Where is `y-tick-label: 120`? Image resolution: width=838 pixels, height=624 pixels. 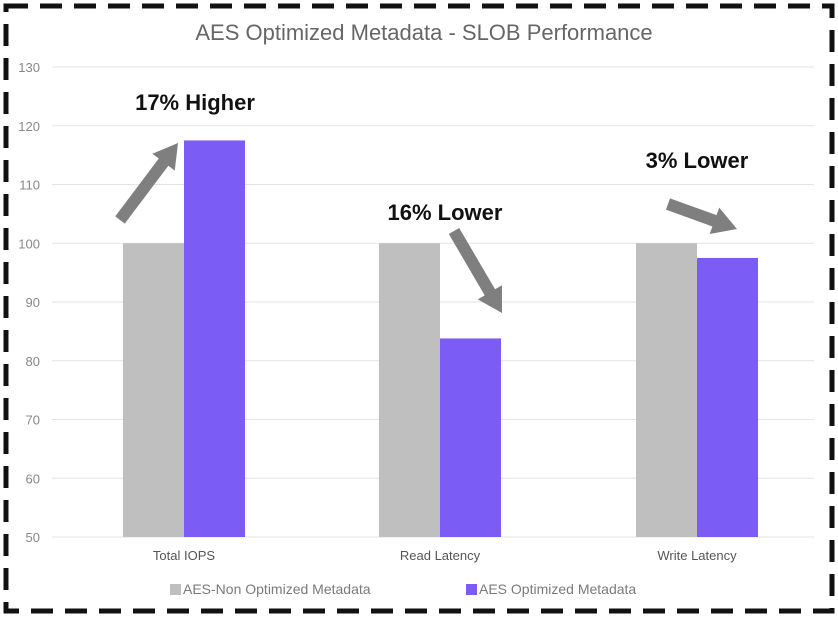 y-tick-label: 120 is located at coordinates (29, 126).